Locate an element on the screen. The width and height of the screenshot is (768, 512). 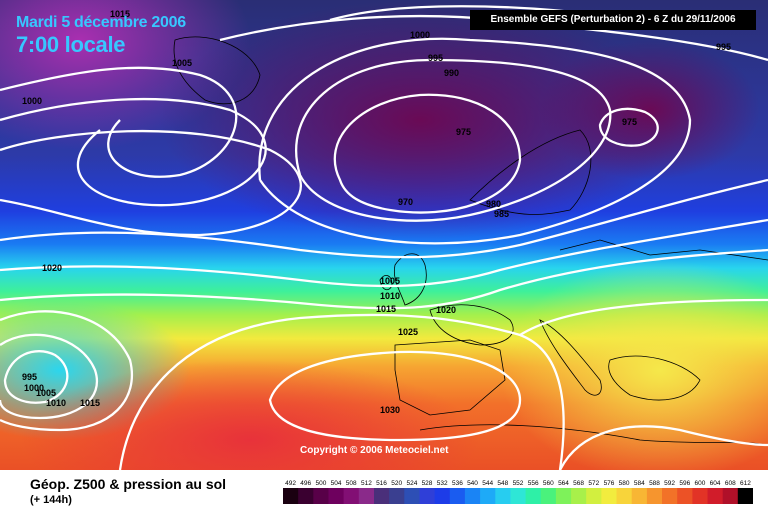
forecast-date: Mardi 5 décembre 2006 is located at coordinates (101, 22).